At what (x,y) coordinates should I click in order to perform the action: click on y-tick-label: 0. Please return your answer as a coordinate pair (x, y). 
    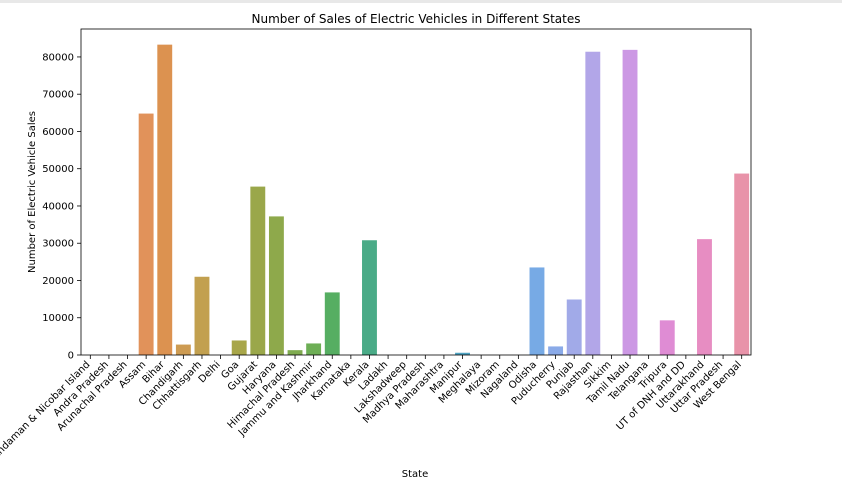
    Looking at the image, I should click on (71, 356).